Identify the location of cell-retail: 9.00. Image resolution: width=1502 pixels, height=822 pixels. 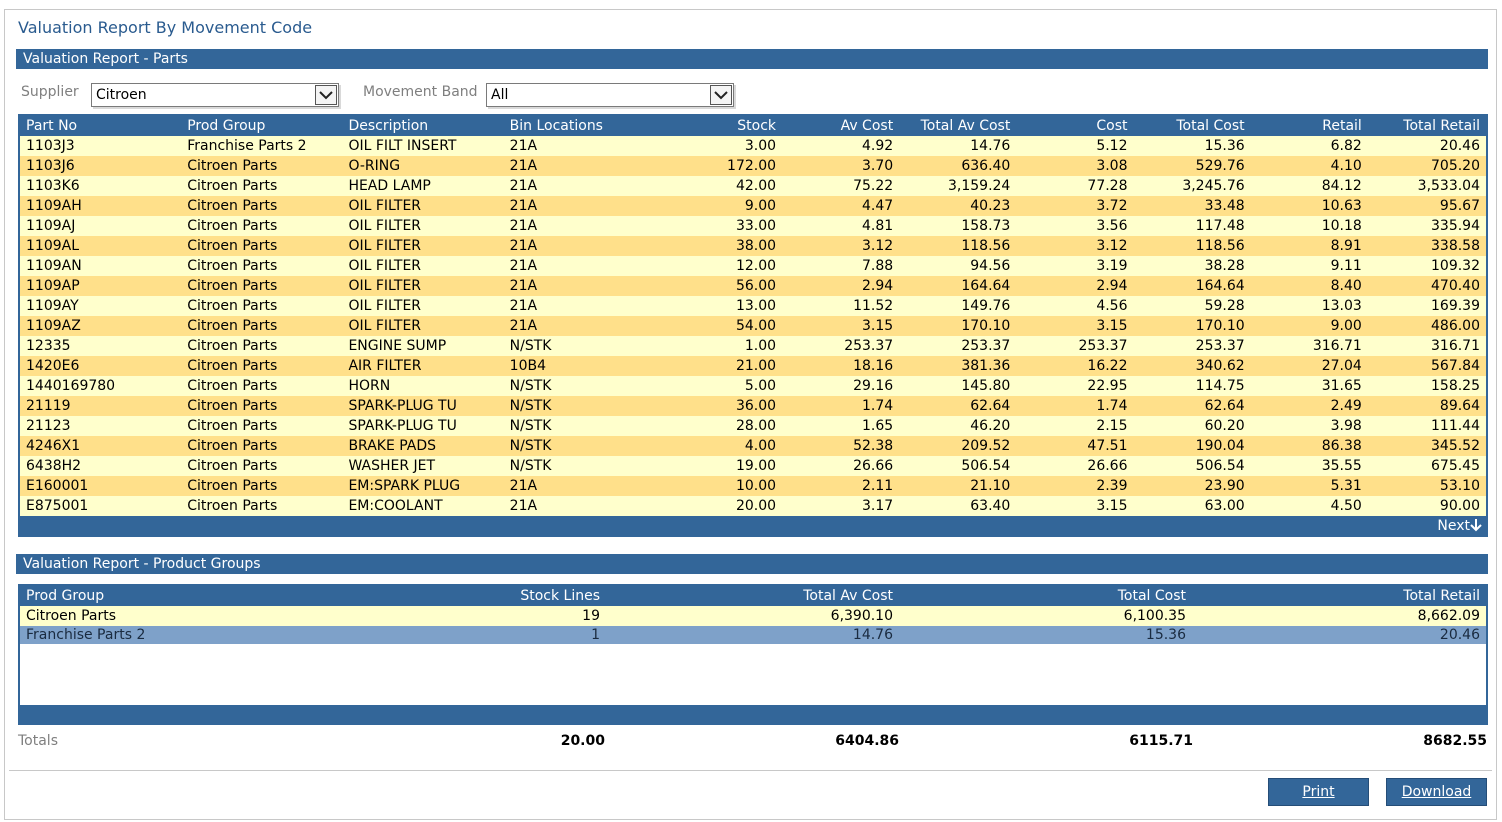
(1309, 326).